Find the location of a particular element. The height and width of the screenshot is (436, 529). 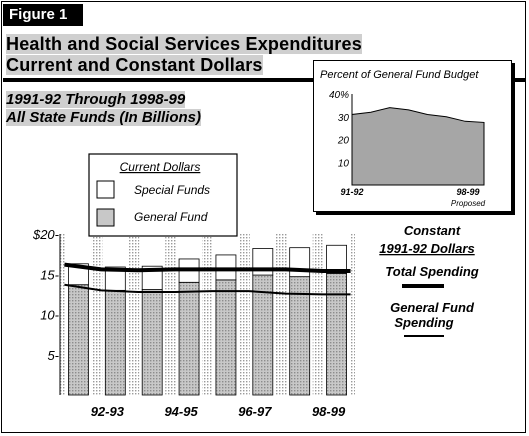

legend-swatch-general is located at coordinates (105, 217).